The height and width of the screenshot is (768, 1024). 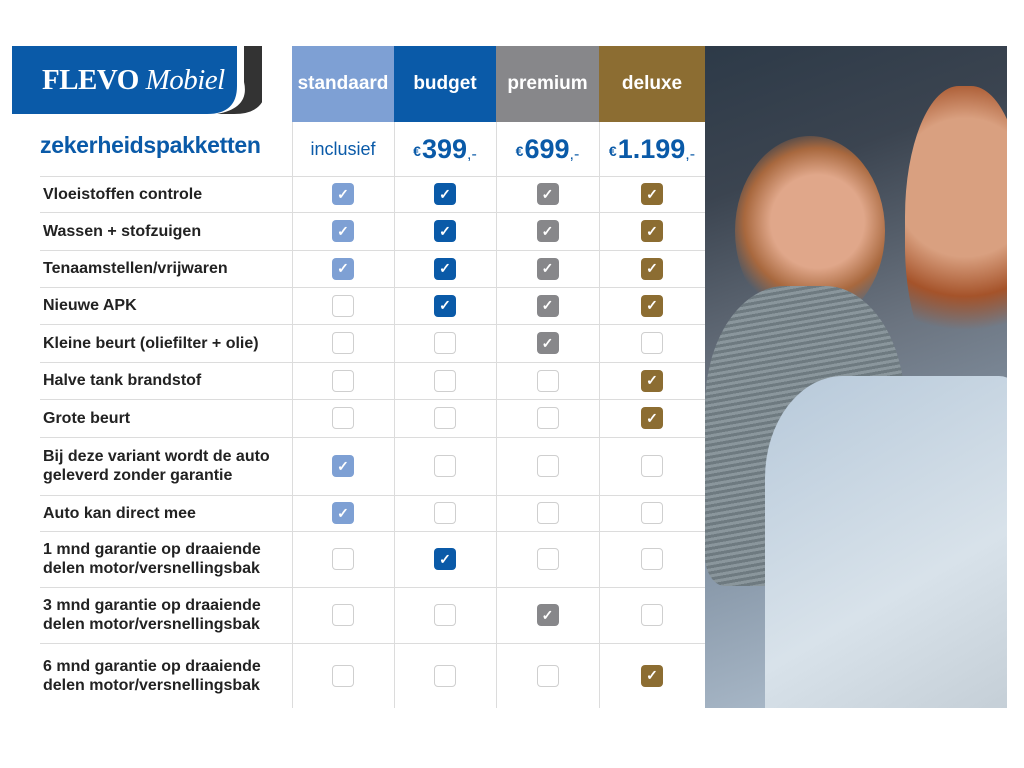 What do you see at coordinates (123, 194) in the screenshot?
I see `feature-label: Vloeistoffen controle` at bounding box center [123, 194].